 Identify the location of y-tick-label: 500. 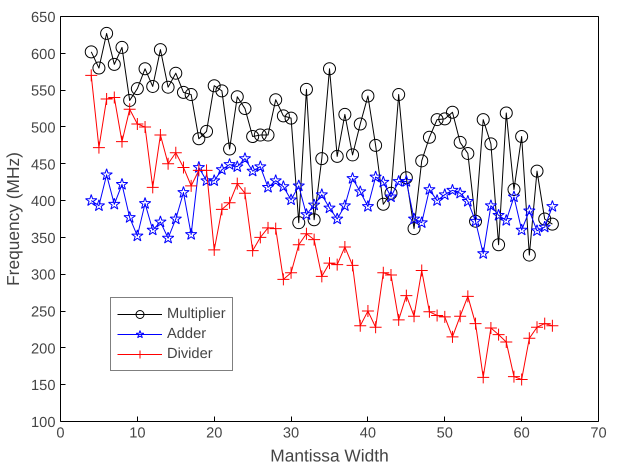
(43, 128).